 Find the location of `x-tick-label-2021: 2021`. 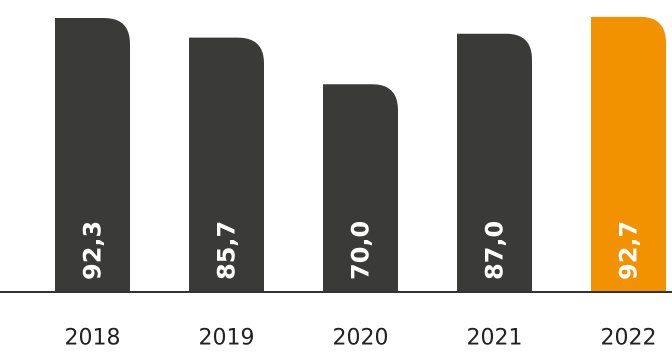

x-tick-label-2021: 2021 is located at coordinates (495, 338).